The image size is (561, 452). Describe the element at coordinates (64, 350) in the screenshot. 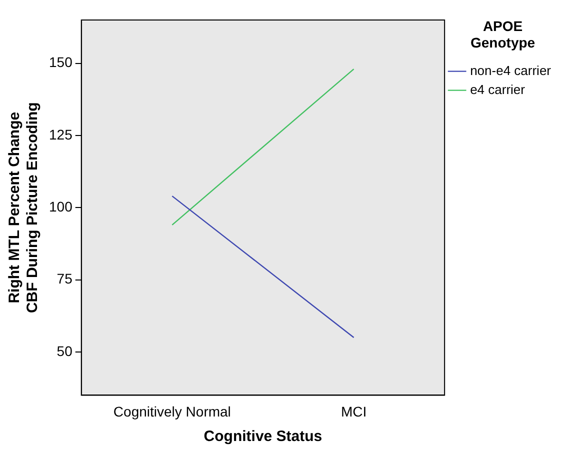

I see `y-tick-label: 50` at that location.